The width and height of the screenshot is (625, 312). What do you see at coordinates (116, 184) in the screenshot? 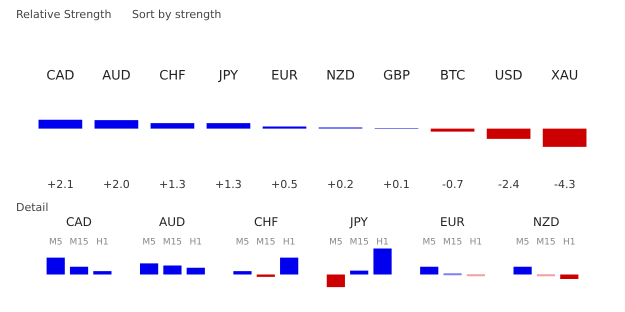
I see `data-label: +2.0` at bounding box center [116, 184].